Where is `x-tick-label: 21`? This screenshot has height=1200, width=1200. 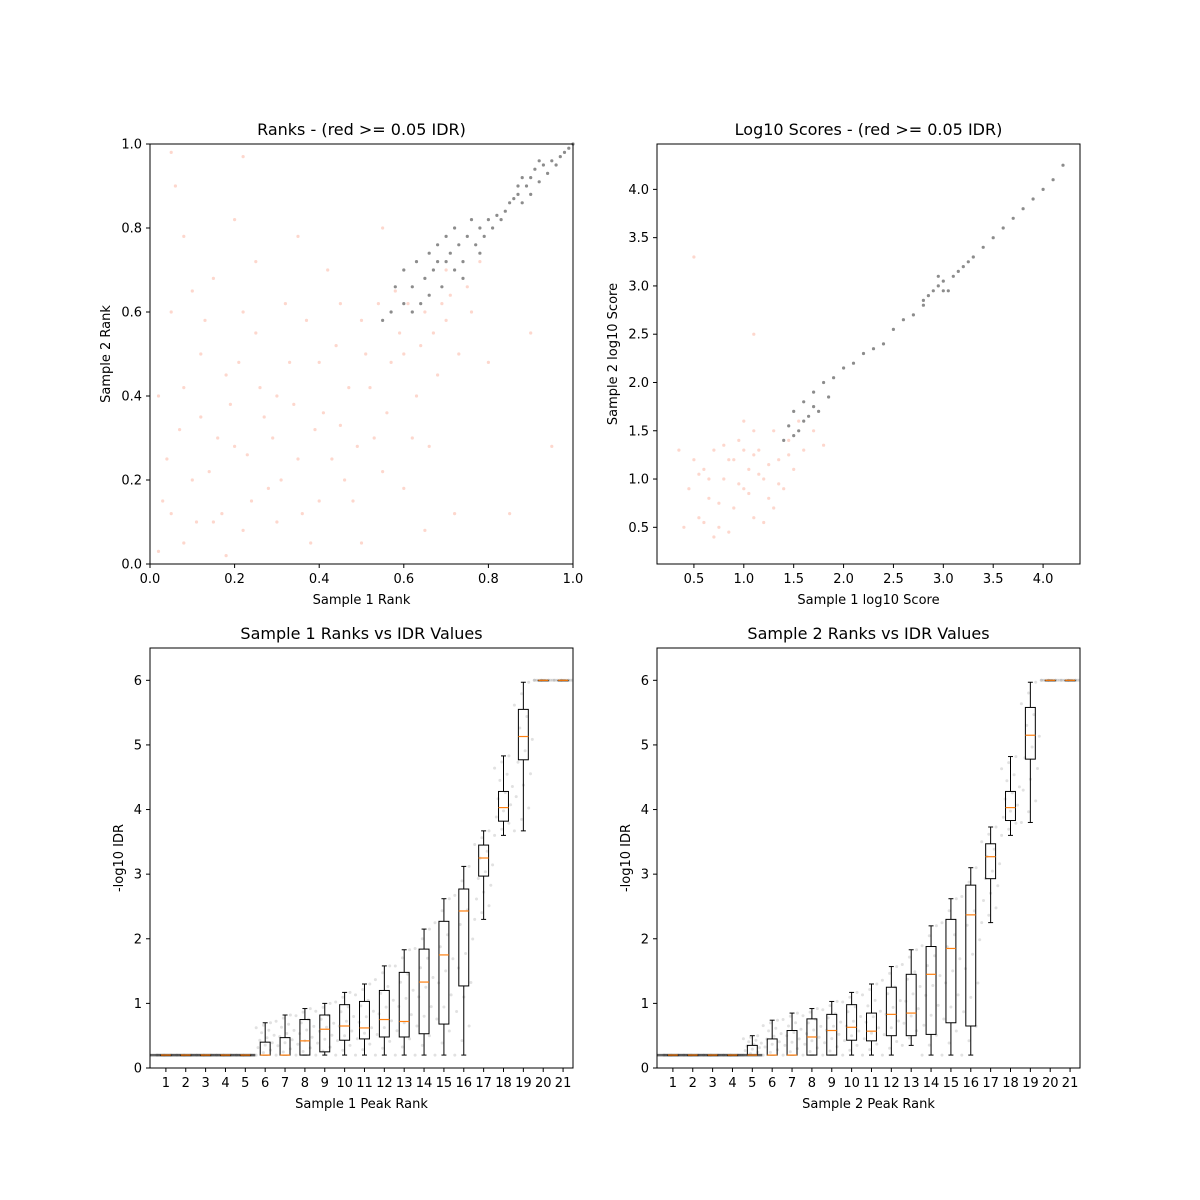 x-tick-label: 21 is located at coordinates (1070, 1083).